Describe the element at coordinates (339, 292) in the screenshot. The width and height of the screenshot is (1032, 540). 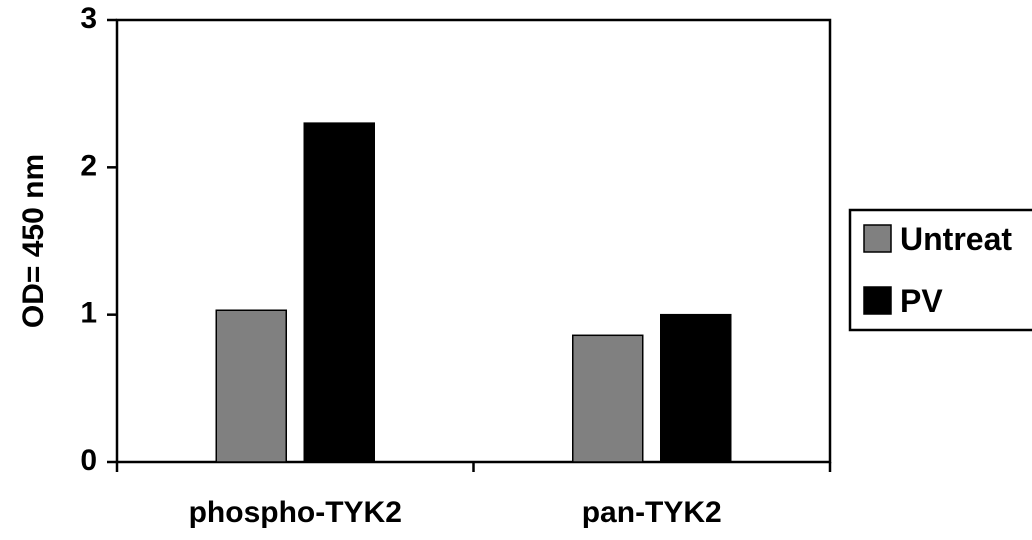
I see `bar-pv-phospho-tyk2` at that location.